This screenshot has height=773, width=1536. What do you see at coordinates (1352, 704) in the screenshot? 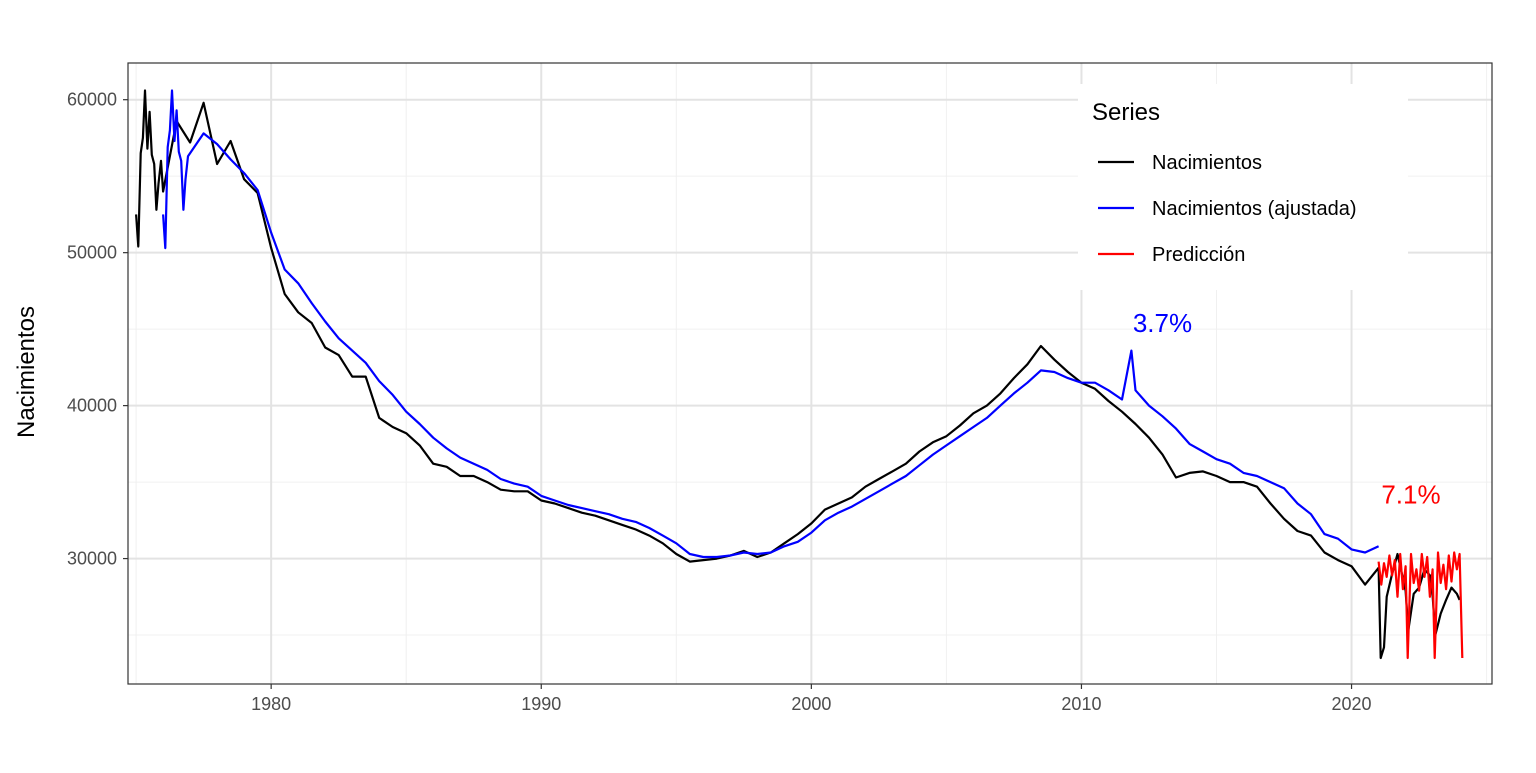
I see `x-tick-label: 2020` at bounding box center [1352, 704].